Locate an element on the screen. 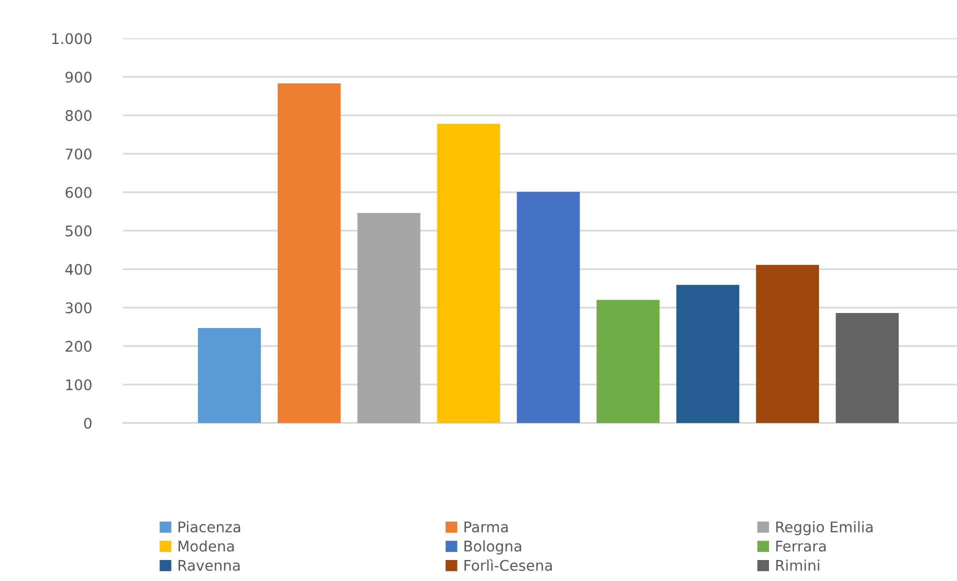  legend-label: Reggio Emilia is located at coordinates (824, 528).